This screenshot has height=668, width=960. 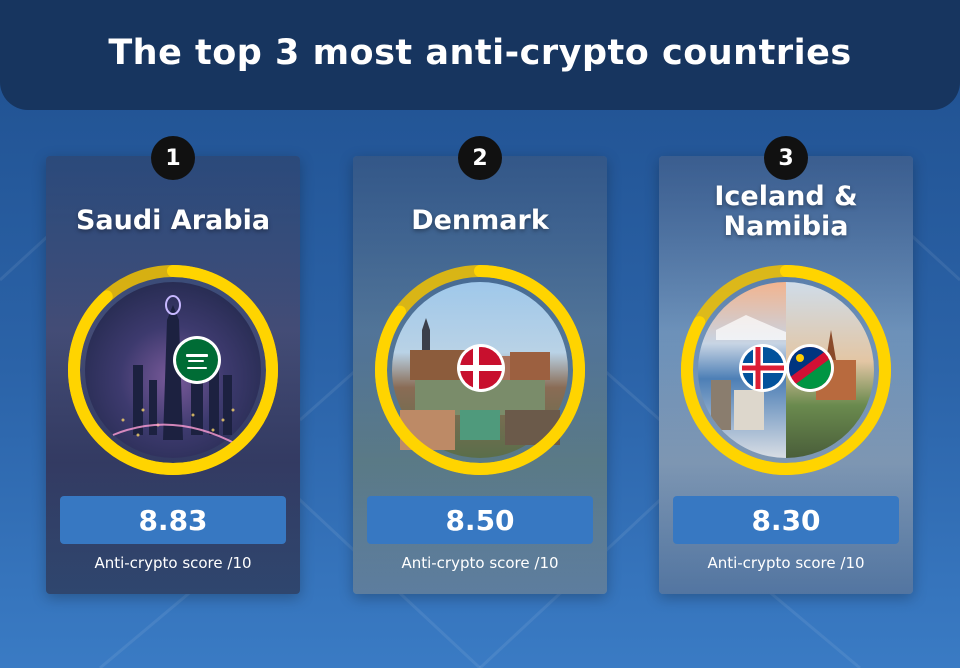 What do you see at coordinates (173, 158) in the screenshot?
I see `rank-badge: 1` at bounding box center [173, 158].